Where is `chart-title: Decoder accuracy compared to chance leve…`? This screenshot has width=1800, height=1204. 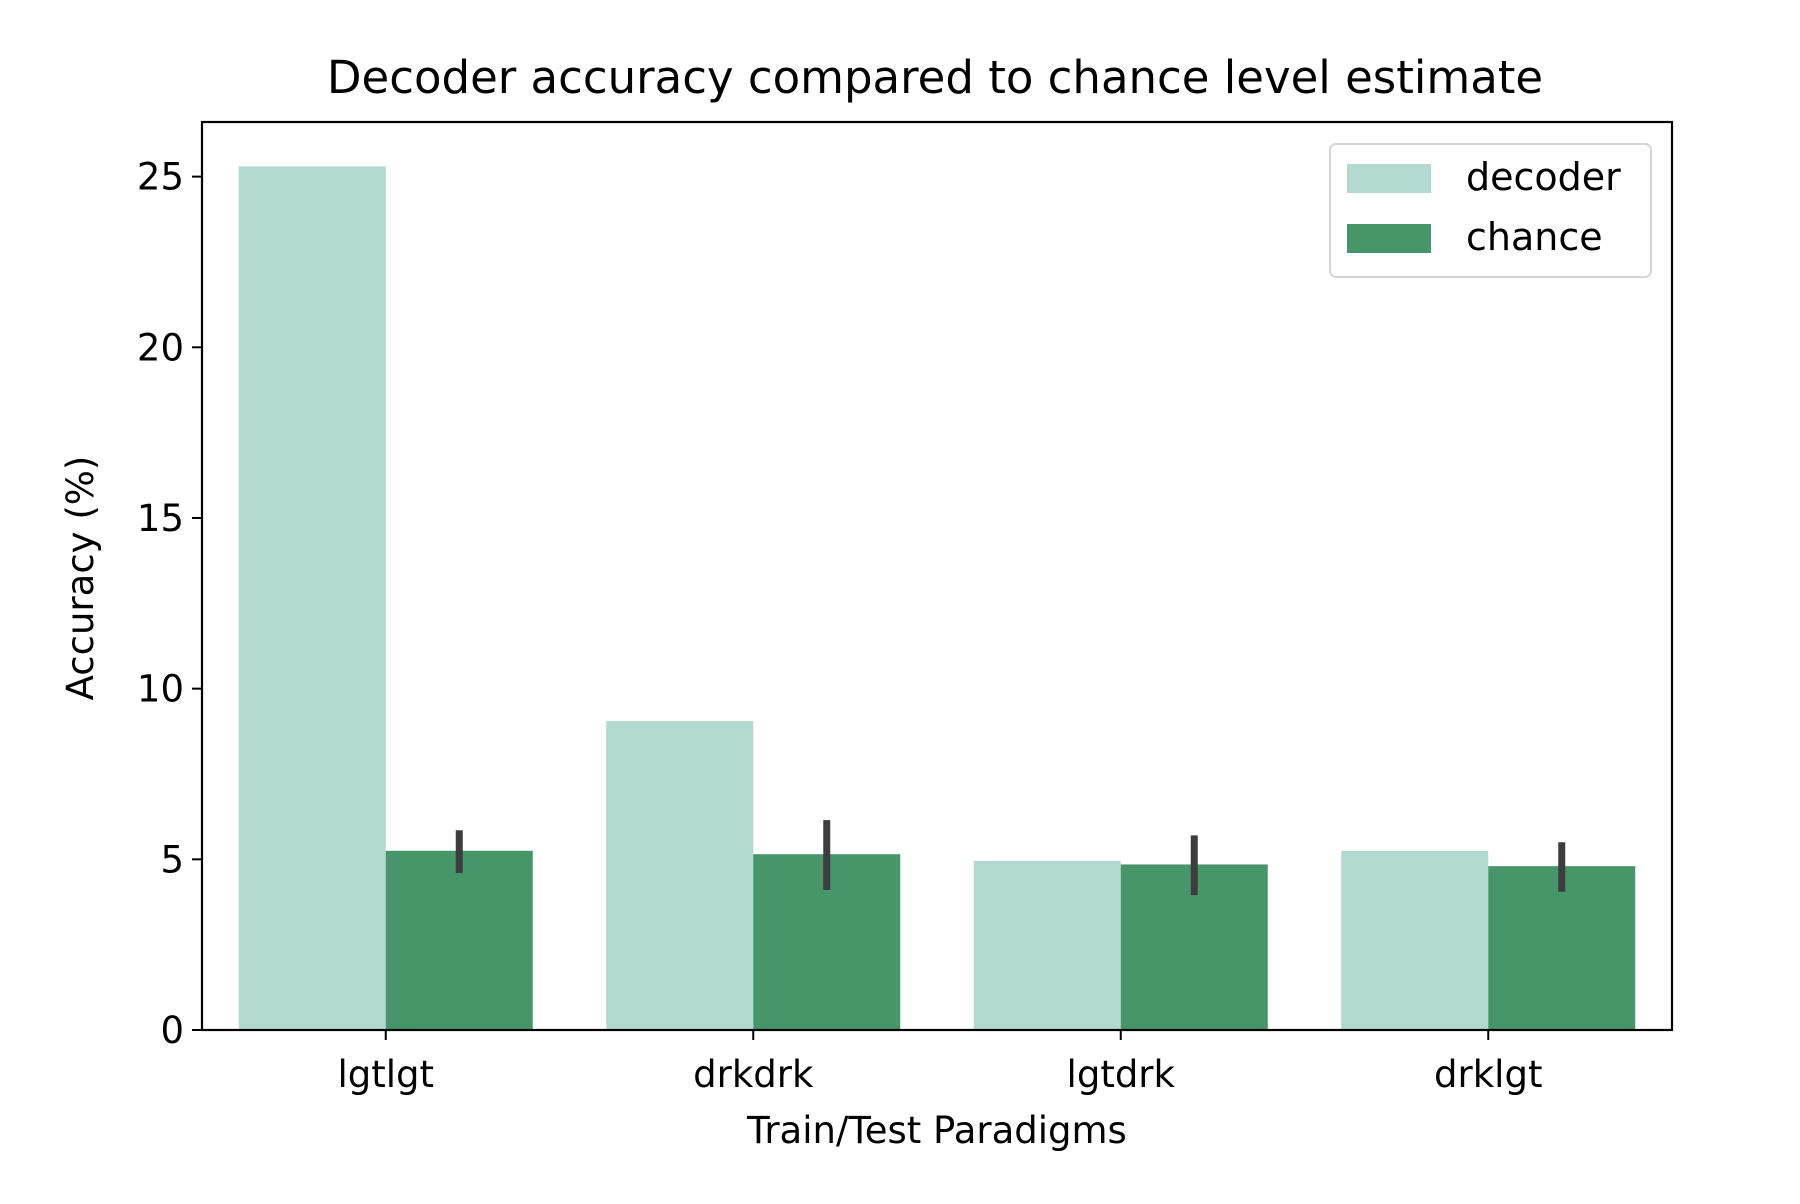
chart-title: Decoder accuracy compared to chance leve… is located at coordinates (935, 77).